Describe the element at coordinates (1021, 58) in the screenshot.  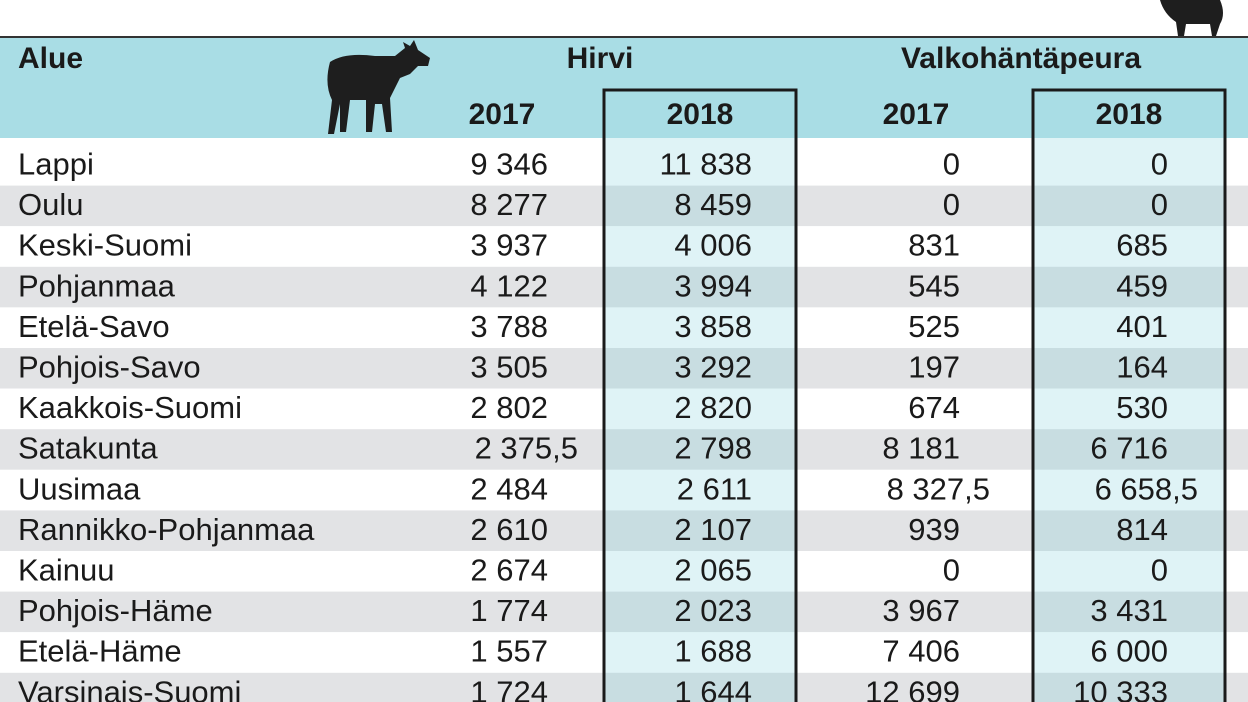
I see `column-header: Valkohäntäpeura` at that location.